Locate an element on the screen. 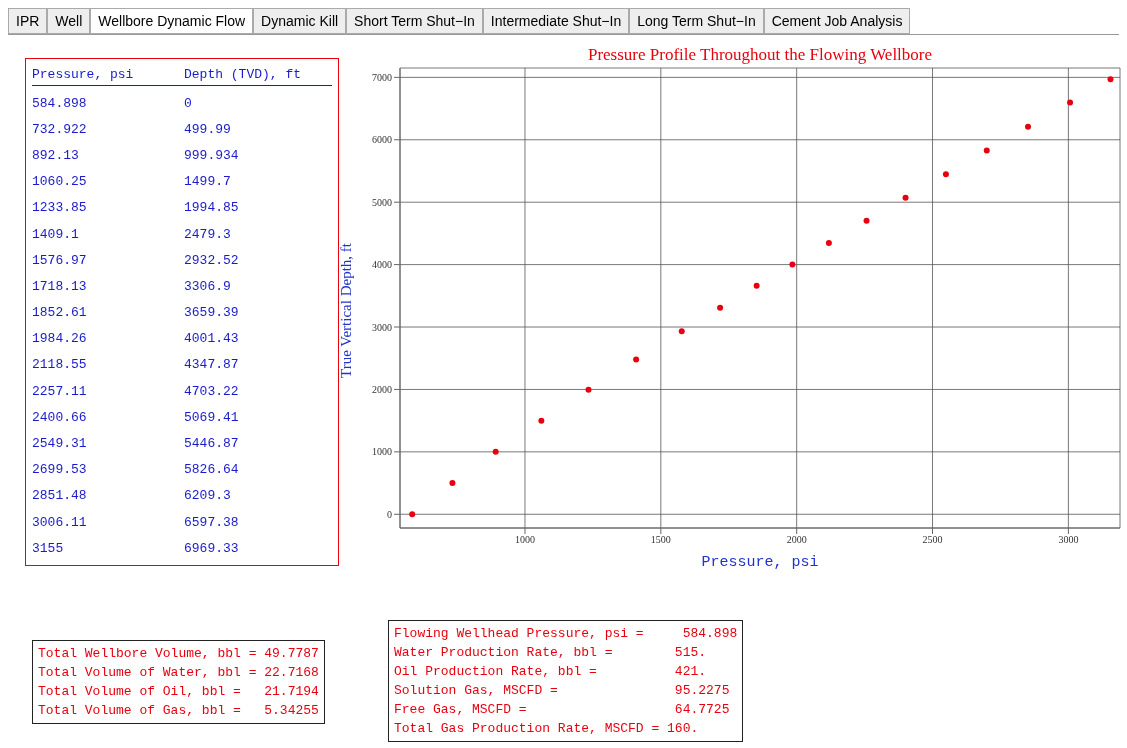  text: Intermediate Shut−In is located at coordinates (556, 21).